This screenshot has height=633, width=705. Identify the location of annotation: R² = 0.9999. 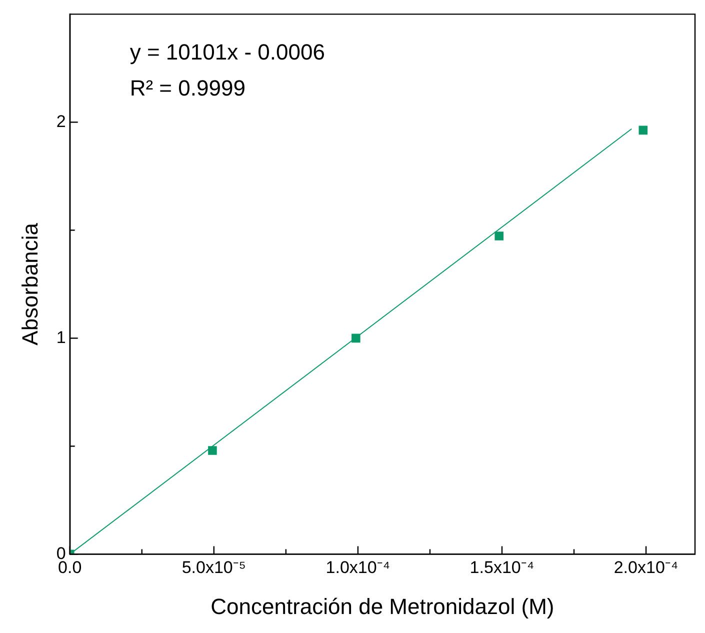
(188, 87).